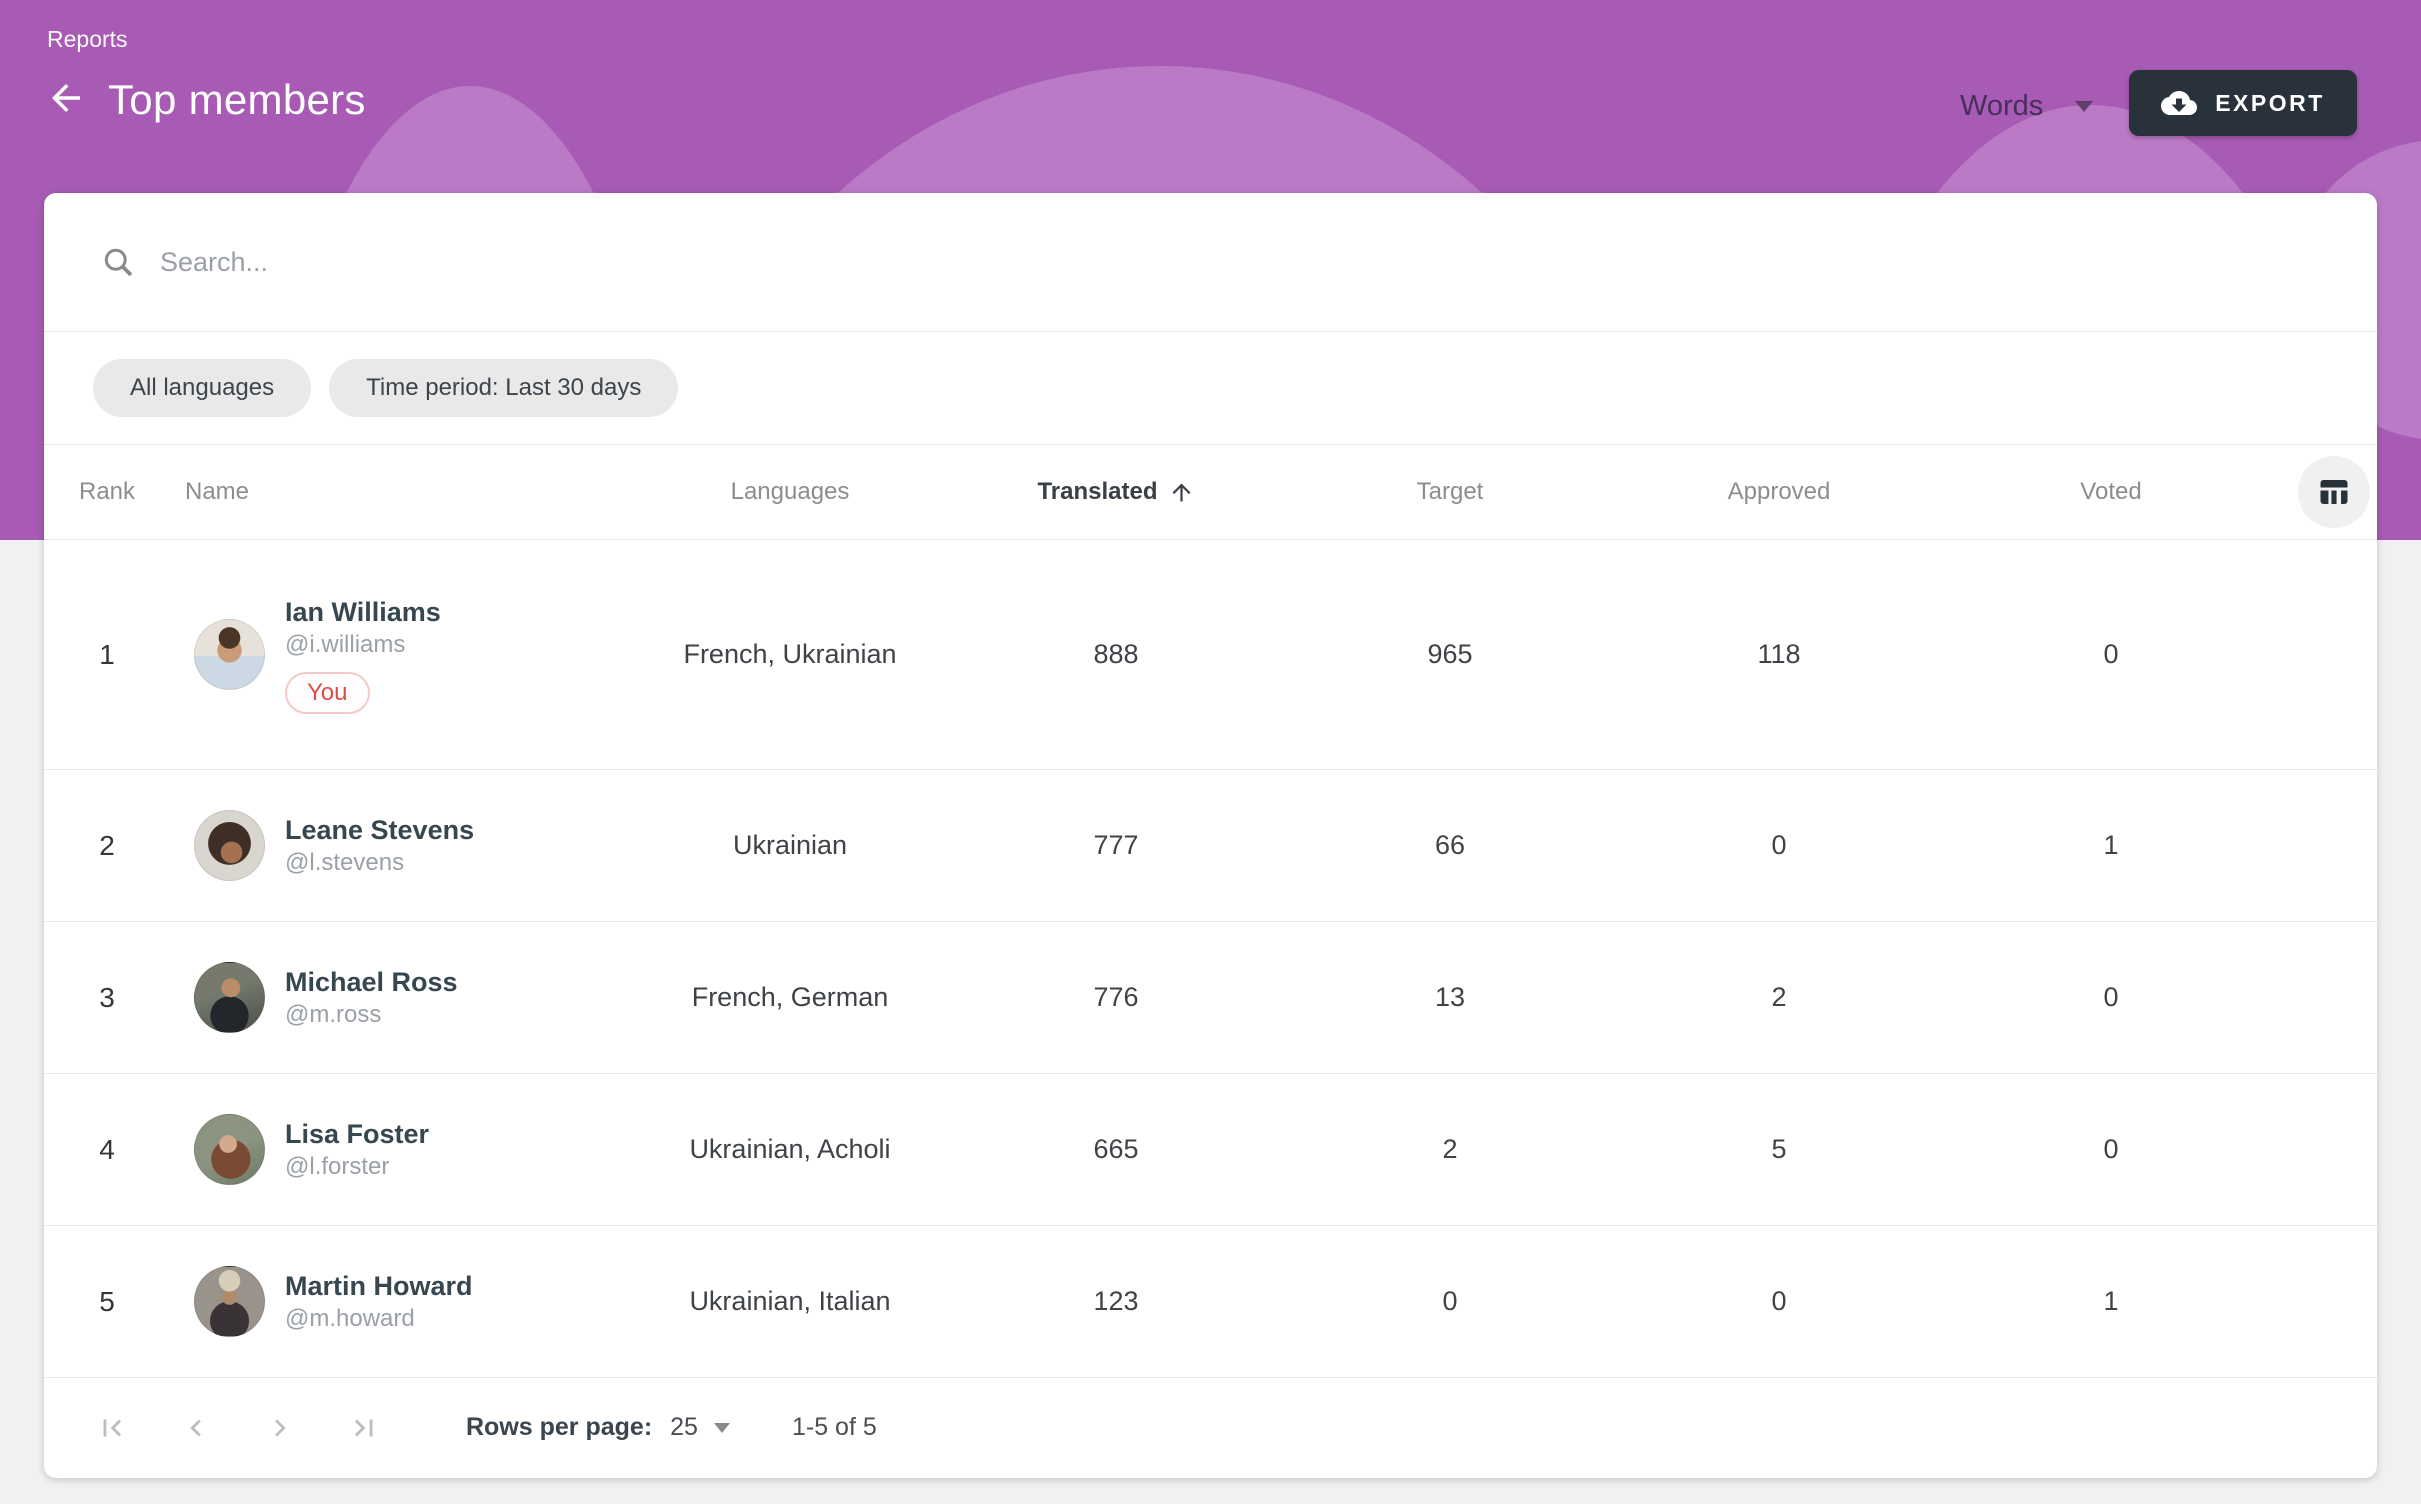 The height and width of the screenshot is (1504, 2421). What do you see at coordinates (1210, 1427) in the screenshot?
I see `pagination-bar: Rows per page: 25 1-5 of 5` at bounding box center [1210, 1427].